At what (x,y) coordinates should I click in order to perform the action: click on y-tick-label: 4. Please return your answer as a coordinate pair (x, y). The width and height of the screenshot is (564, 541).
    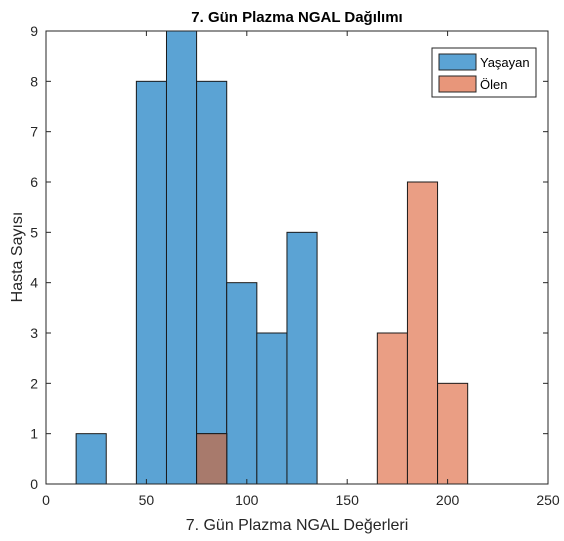
    Looking at the image, I should click on (34, 283).